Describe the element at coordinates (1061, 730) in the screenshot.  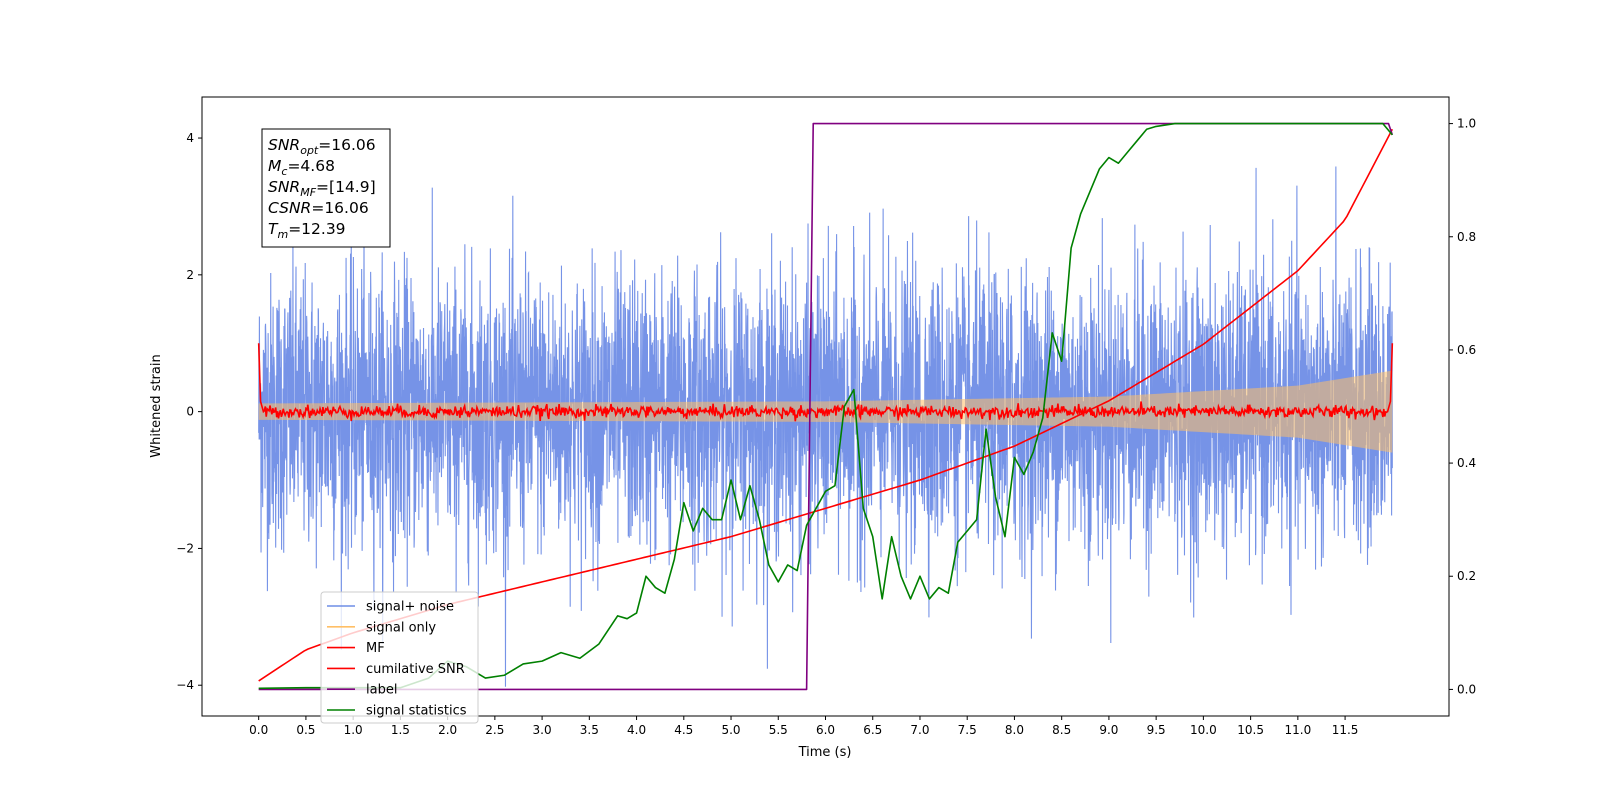
I see `x-tick-label: 8.5` at that location.